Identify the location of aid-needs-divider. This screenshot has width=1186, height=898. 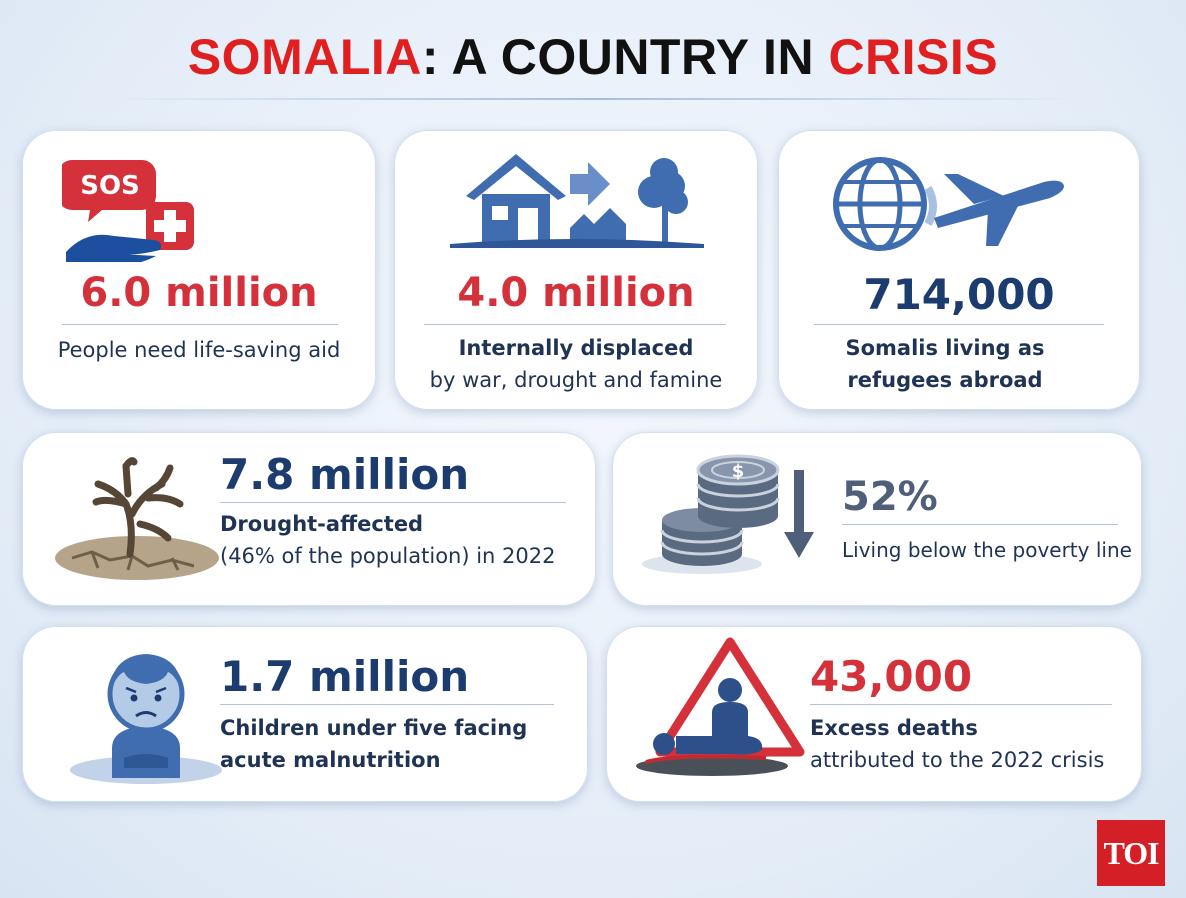
(200, 324).